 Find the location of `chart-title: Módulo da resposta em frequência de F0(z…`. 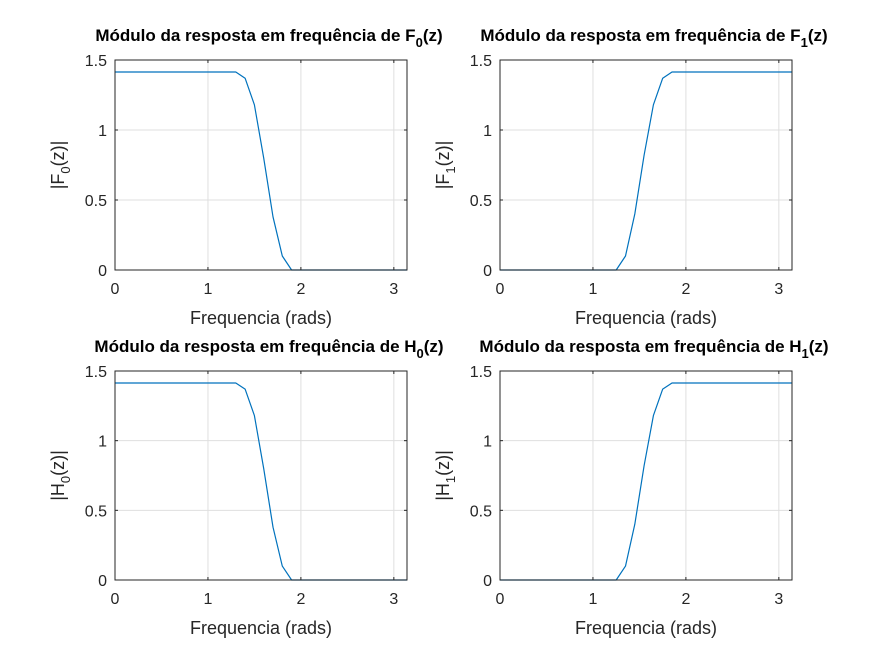

chart-title: Módulo da resposta em frequência de F0(z… is located at coordinates (268, 38).